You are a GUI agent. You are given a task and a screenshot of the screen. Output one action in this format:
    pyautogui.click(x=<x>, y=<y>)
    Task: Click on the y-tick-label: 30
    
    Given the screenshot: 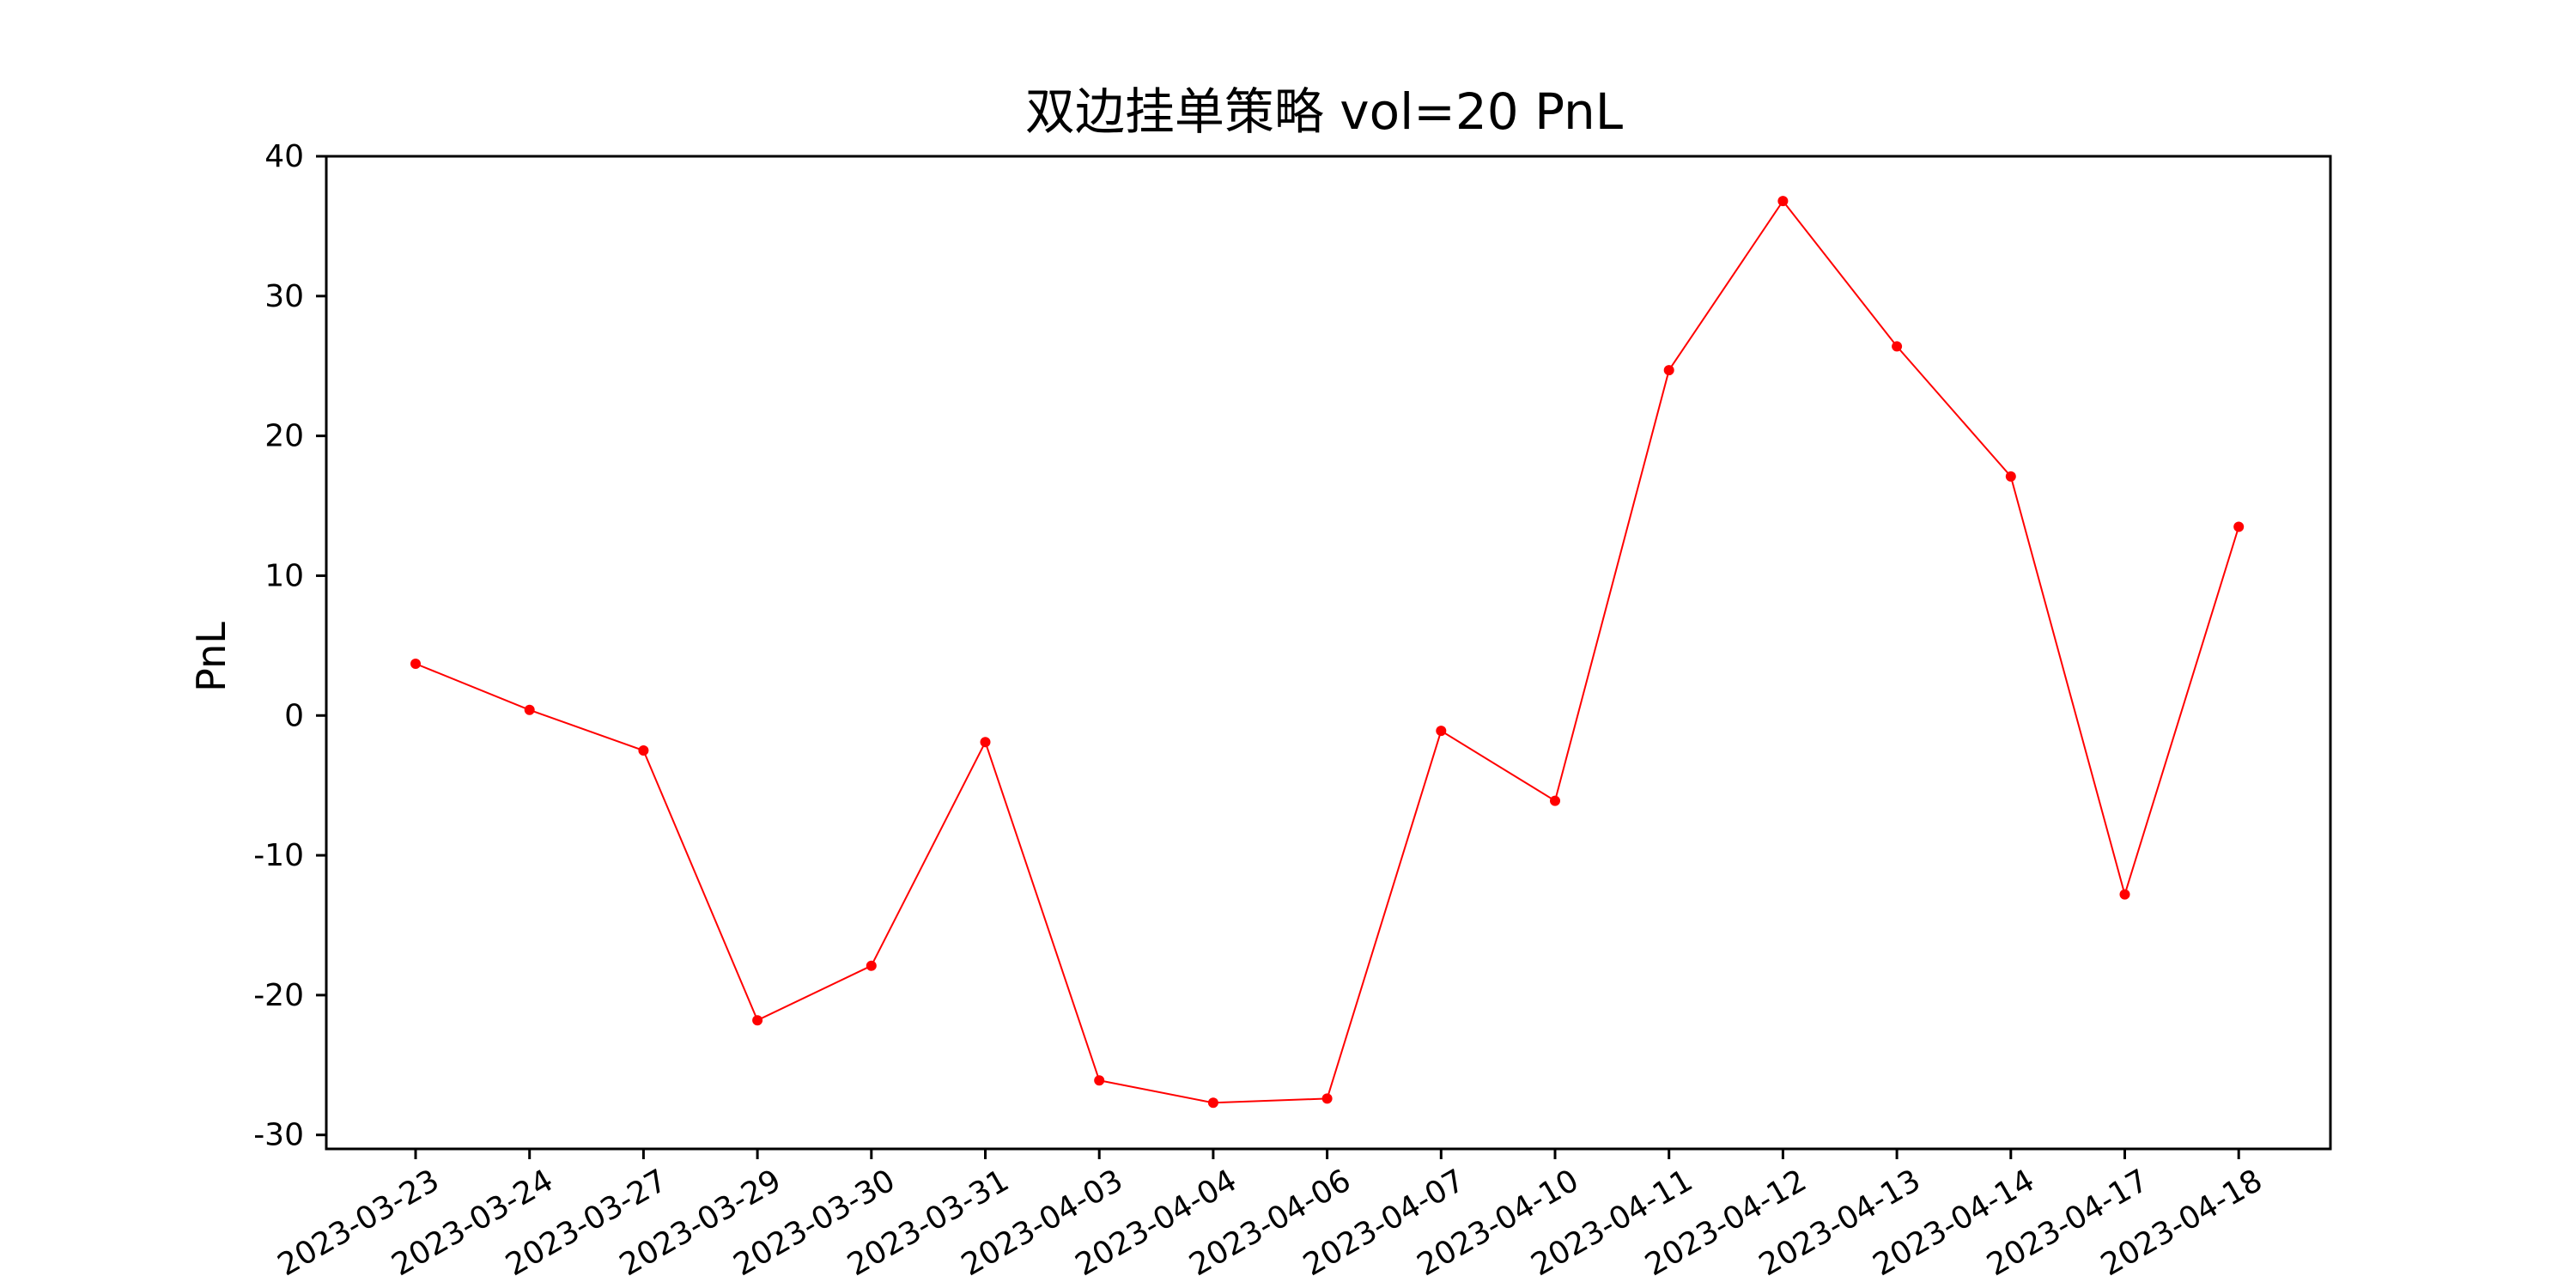 What is the action you would take?
    pyautogui.click(x=284, y=296)
    